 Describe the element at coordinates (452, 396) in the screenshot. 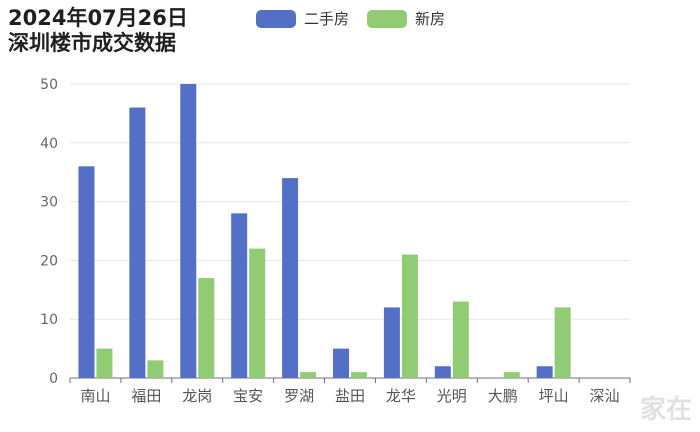

I see `x-tick-label: 光明` at that location.